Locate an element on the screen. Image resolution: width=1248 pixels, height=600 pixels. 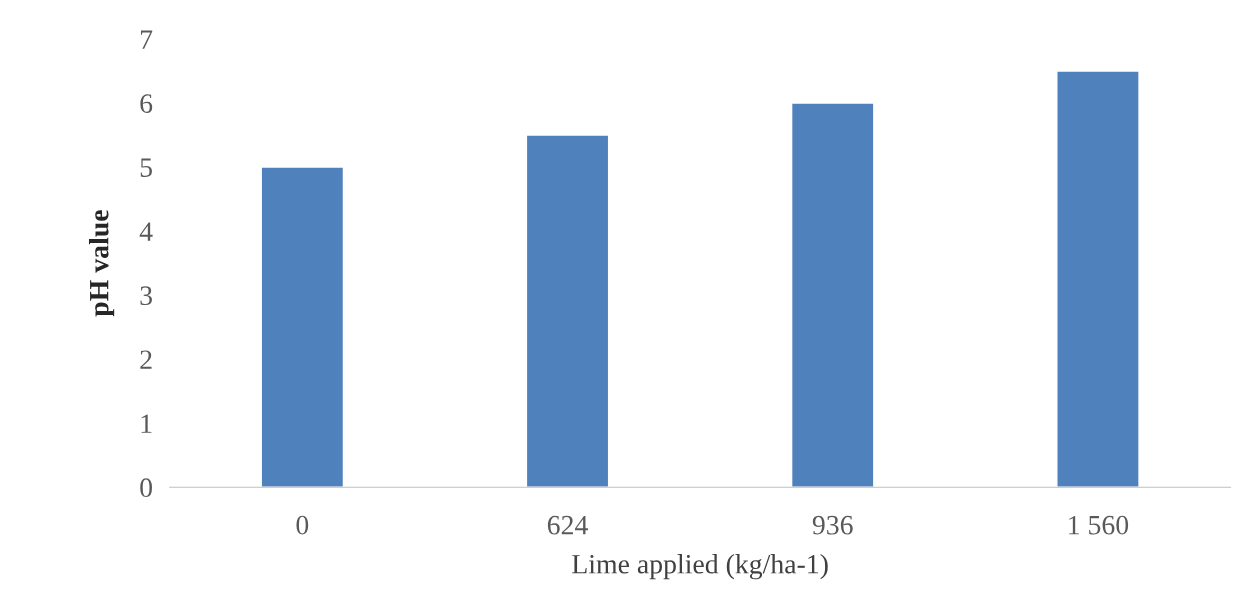
y-tick-label: 5 is located at coordinates (146, 167).